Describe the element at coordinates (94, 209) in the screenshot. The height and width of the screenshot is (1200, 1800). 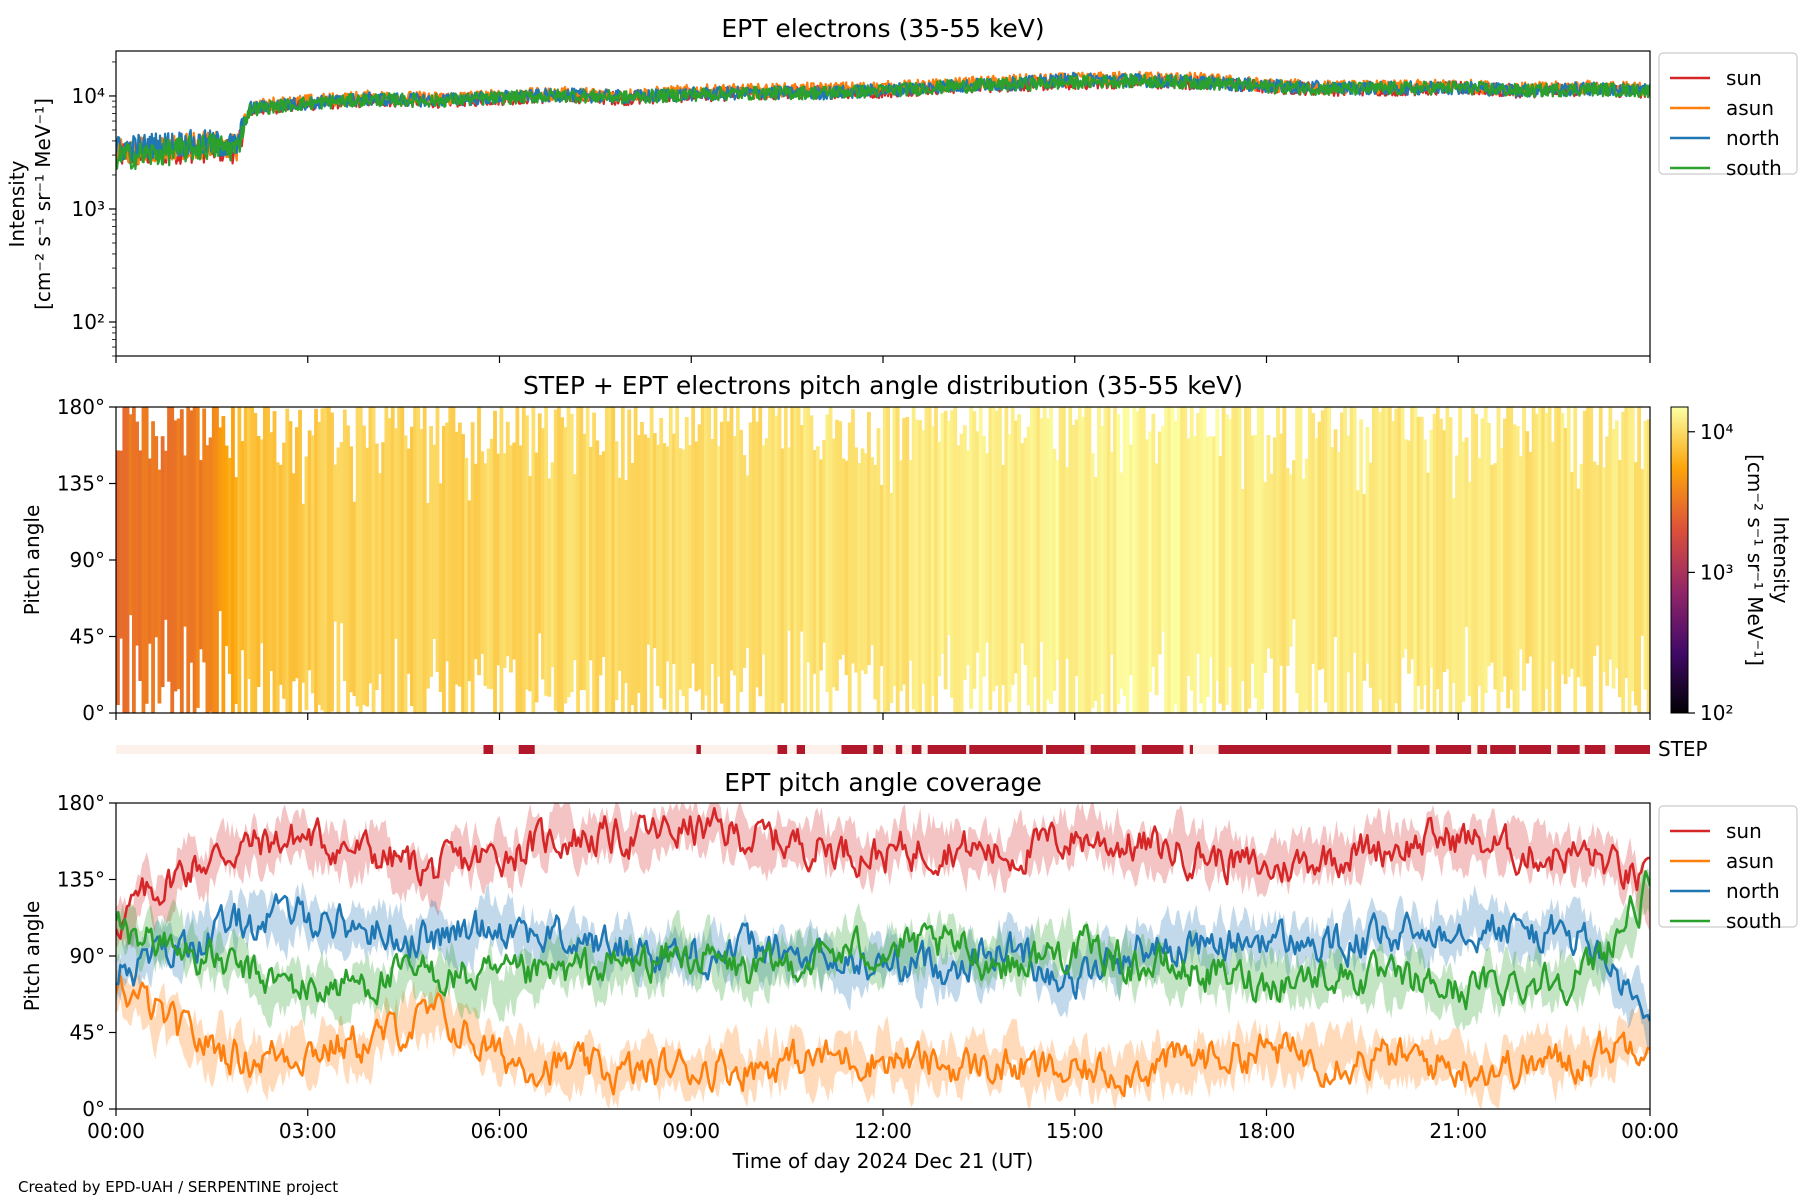
I see `intensity-y-ticks: 10² 10³ 10⁴` at that location.